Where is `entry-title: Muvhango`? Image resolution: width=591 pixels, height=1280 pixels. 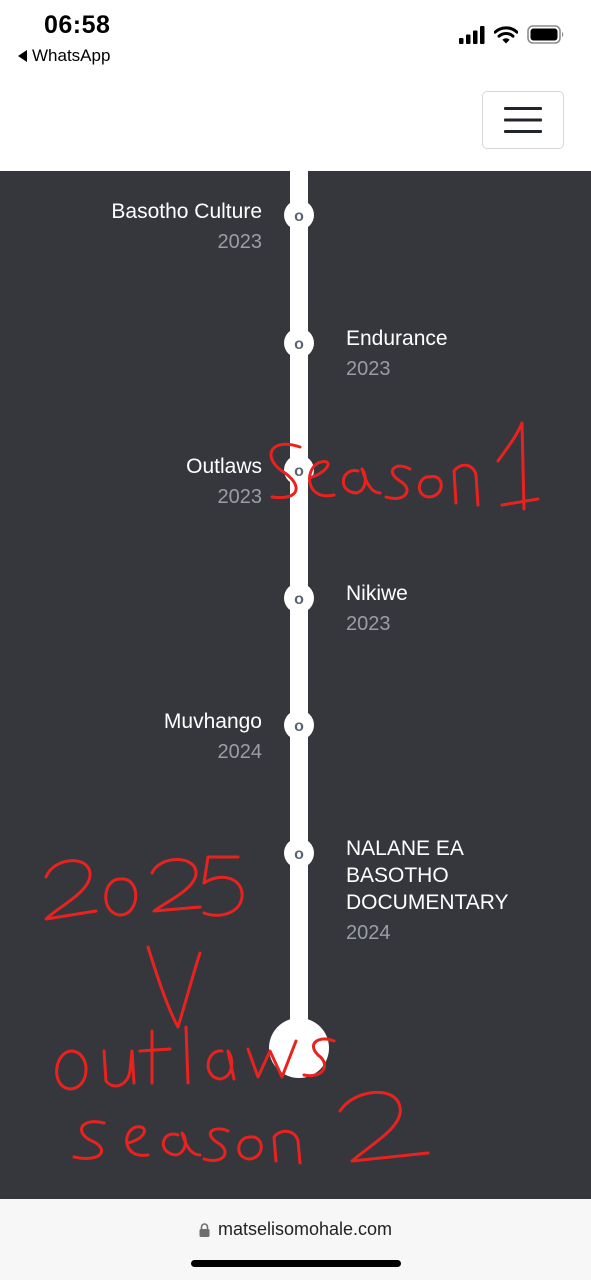
entry-title: Muvhango is located at coordinates (212, 721).